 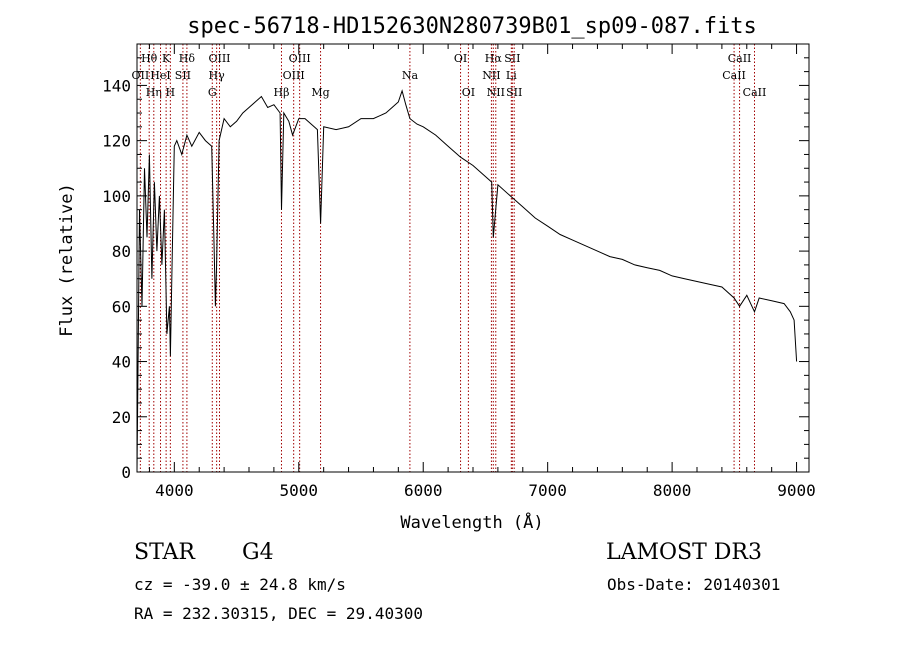 What do you see at coordinates (796, 490) in the screenshot?
I see `x-tick-label: 9000` at bounding box center [796, 490].